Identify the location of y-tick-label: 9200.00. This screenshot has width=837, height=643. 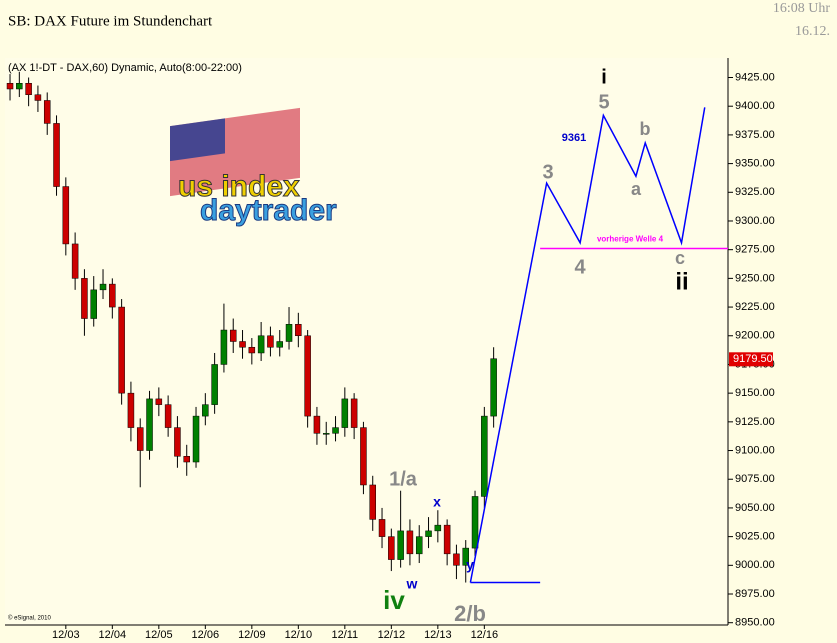
(755, 336).